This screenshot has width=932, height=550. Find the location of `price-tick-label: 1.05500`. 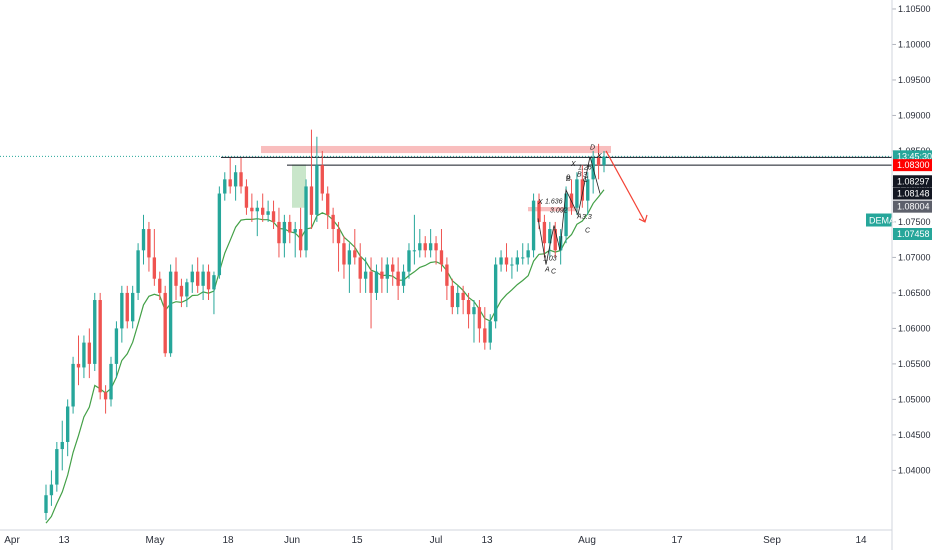

price-tick-label: 1.05500 is located at coordinates (914, 364).